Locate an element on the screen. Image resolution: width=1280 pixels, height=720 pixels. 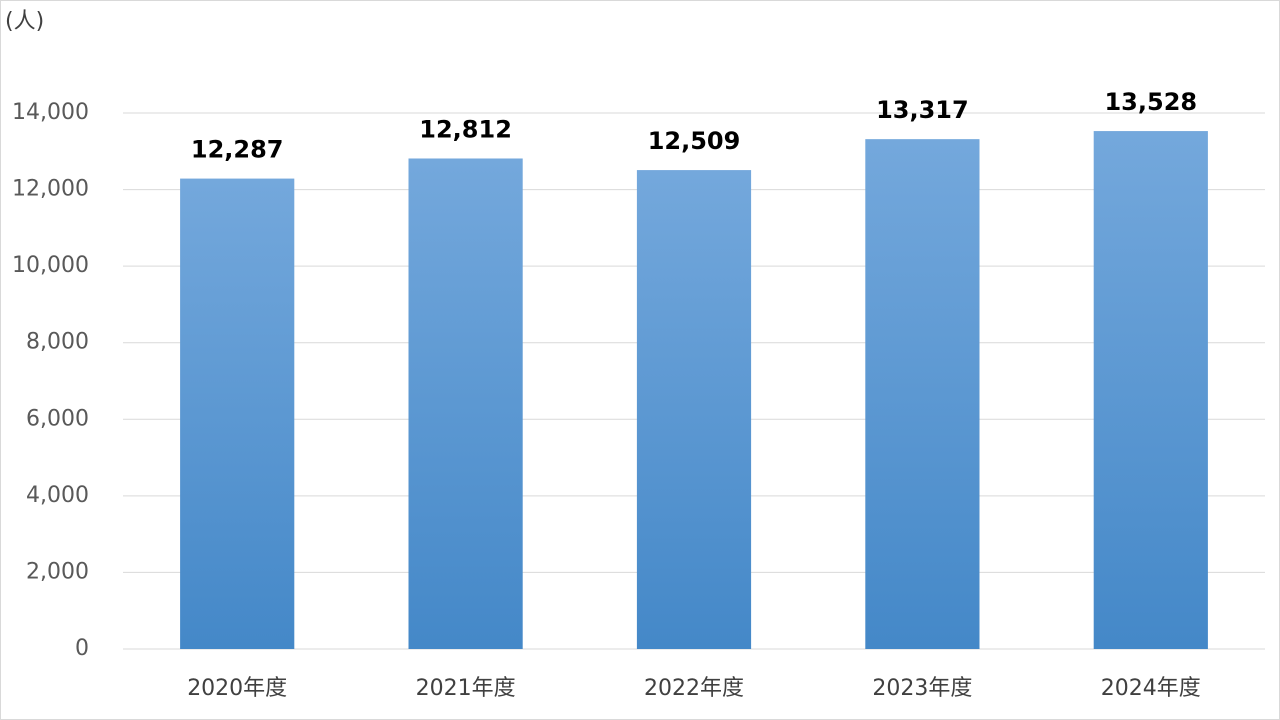
y-tick-label: 4,000 is located at coordinates (57, 495).